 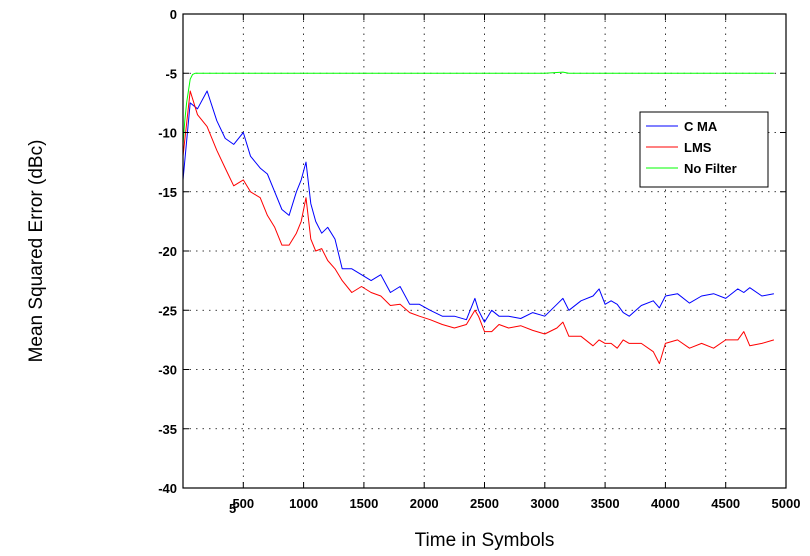 I want to click on x-axis-title: Time in Symbols, so click(x=485, y=540).